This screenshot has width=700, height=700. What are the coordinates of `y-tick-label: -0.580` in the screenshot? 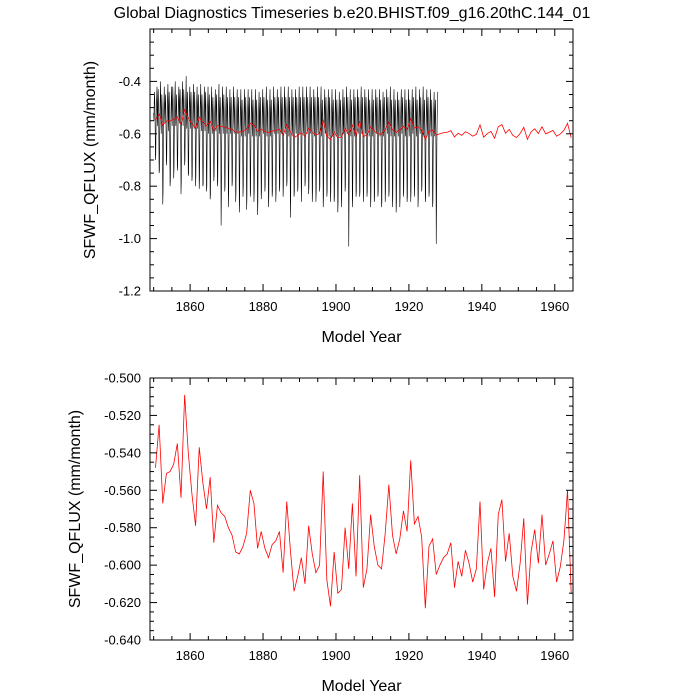 It's located at (122, 527).